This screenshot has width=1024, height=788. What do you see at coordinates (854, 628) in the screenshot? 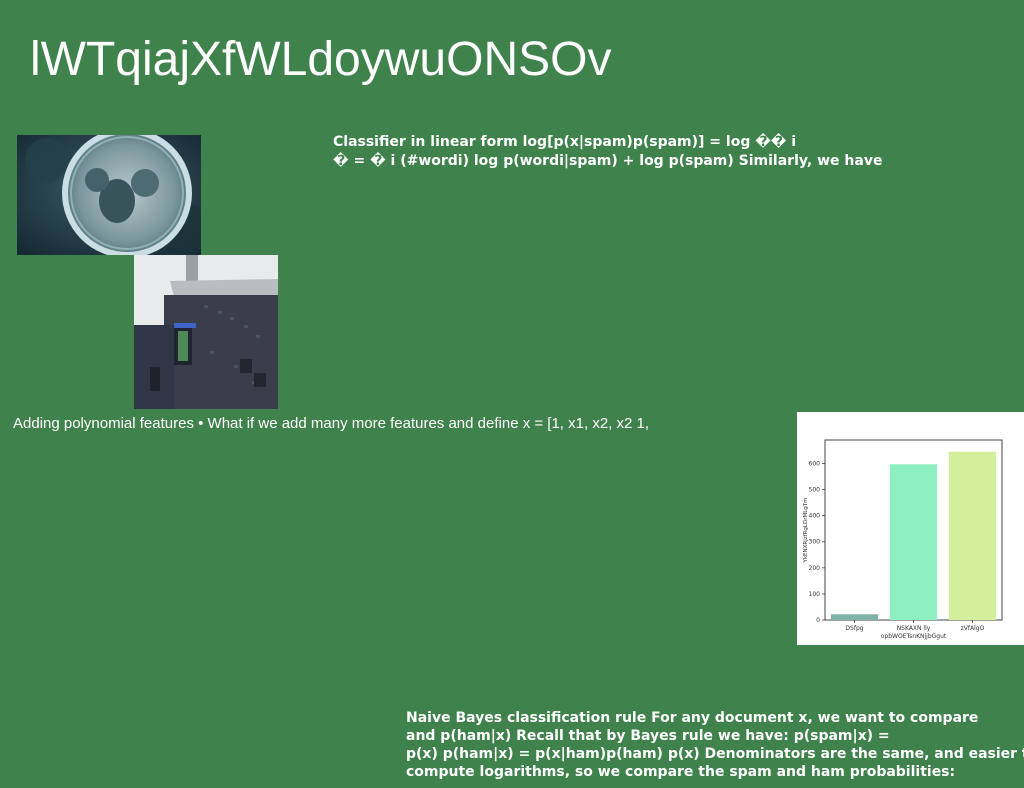
I see `x-tick-label: DSfpg` at bounding box center [854, 628].